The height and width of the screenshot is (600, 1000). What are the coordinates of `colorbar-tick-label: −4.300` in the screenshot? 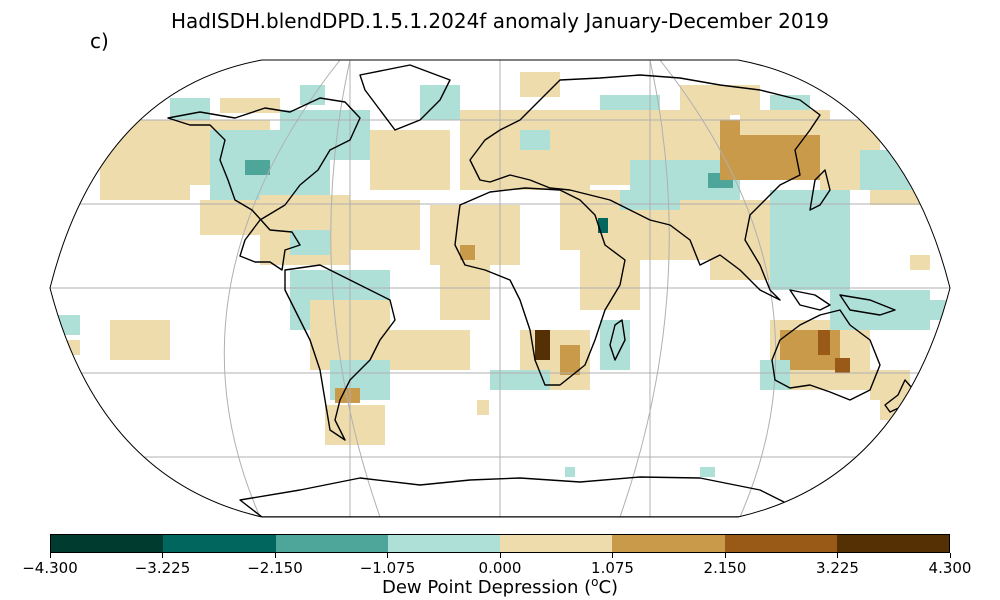 It's located at (50, 568).